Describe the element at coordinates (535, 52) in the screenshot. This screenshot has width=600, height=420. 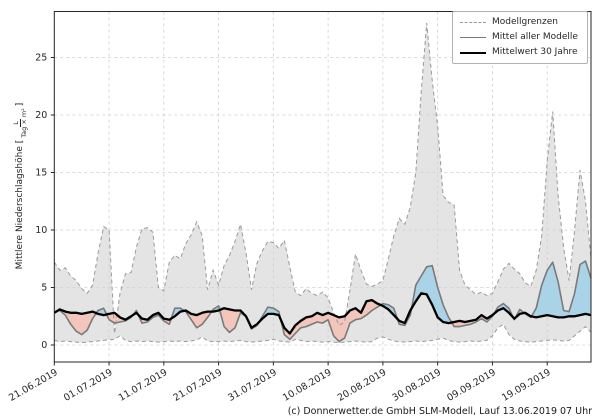
I see `legend-label: Mittelwert 30 Jahre` at that location.